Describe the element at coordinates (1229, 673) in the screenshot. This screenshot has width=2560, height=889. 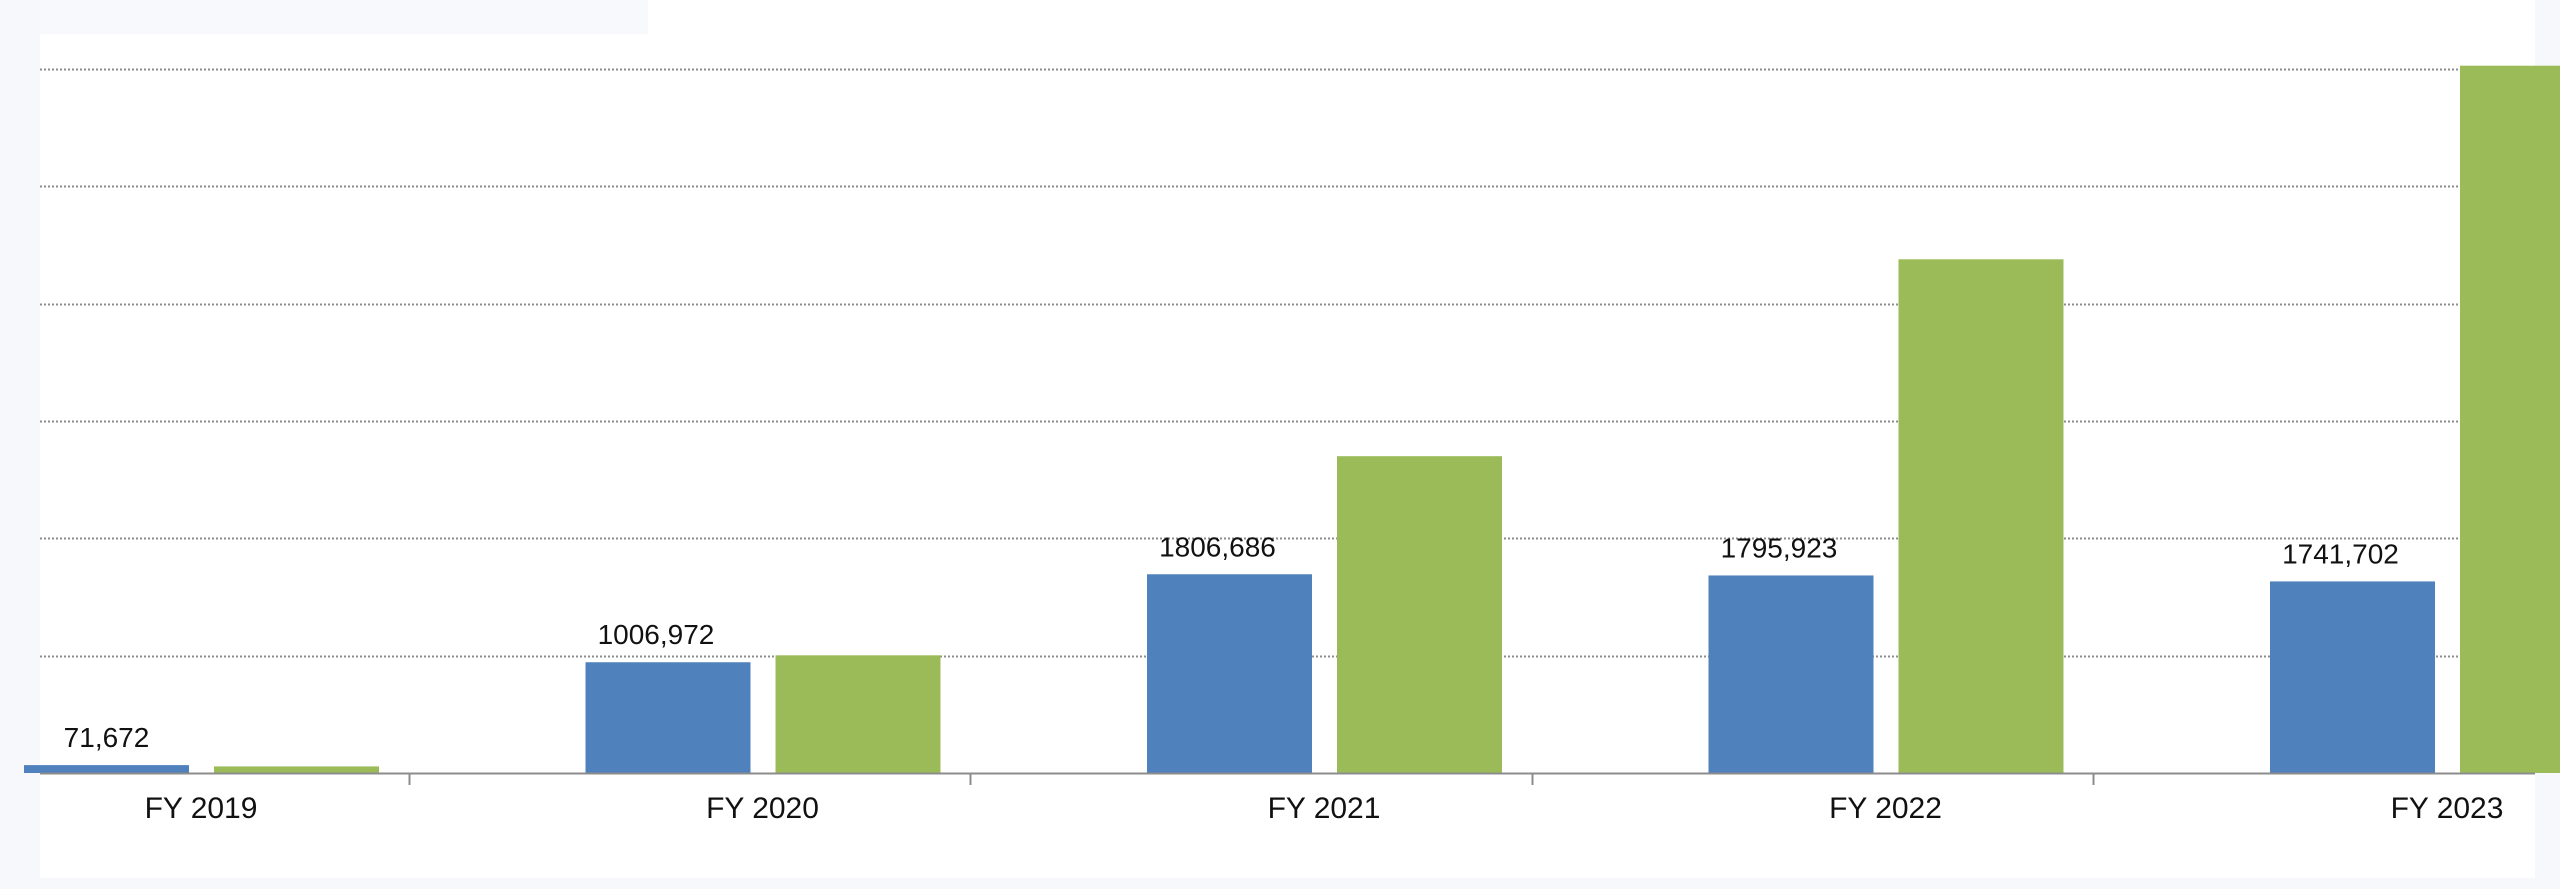
I see `bar-blue-fy-2021` at that location.